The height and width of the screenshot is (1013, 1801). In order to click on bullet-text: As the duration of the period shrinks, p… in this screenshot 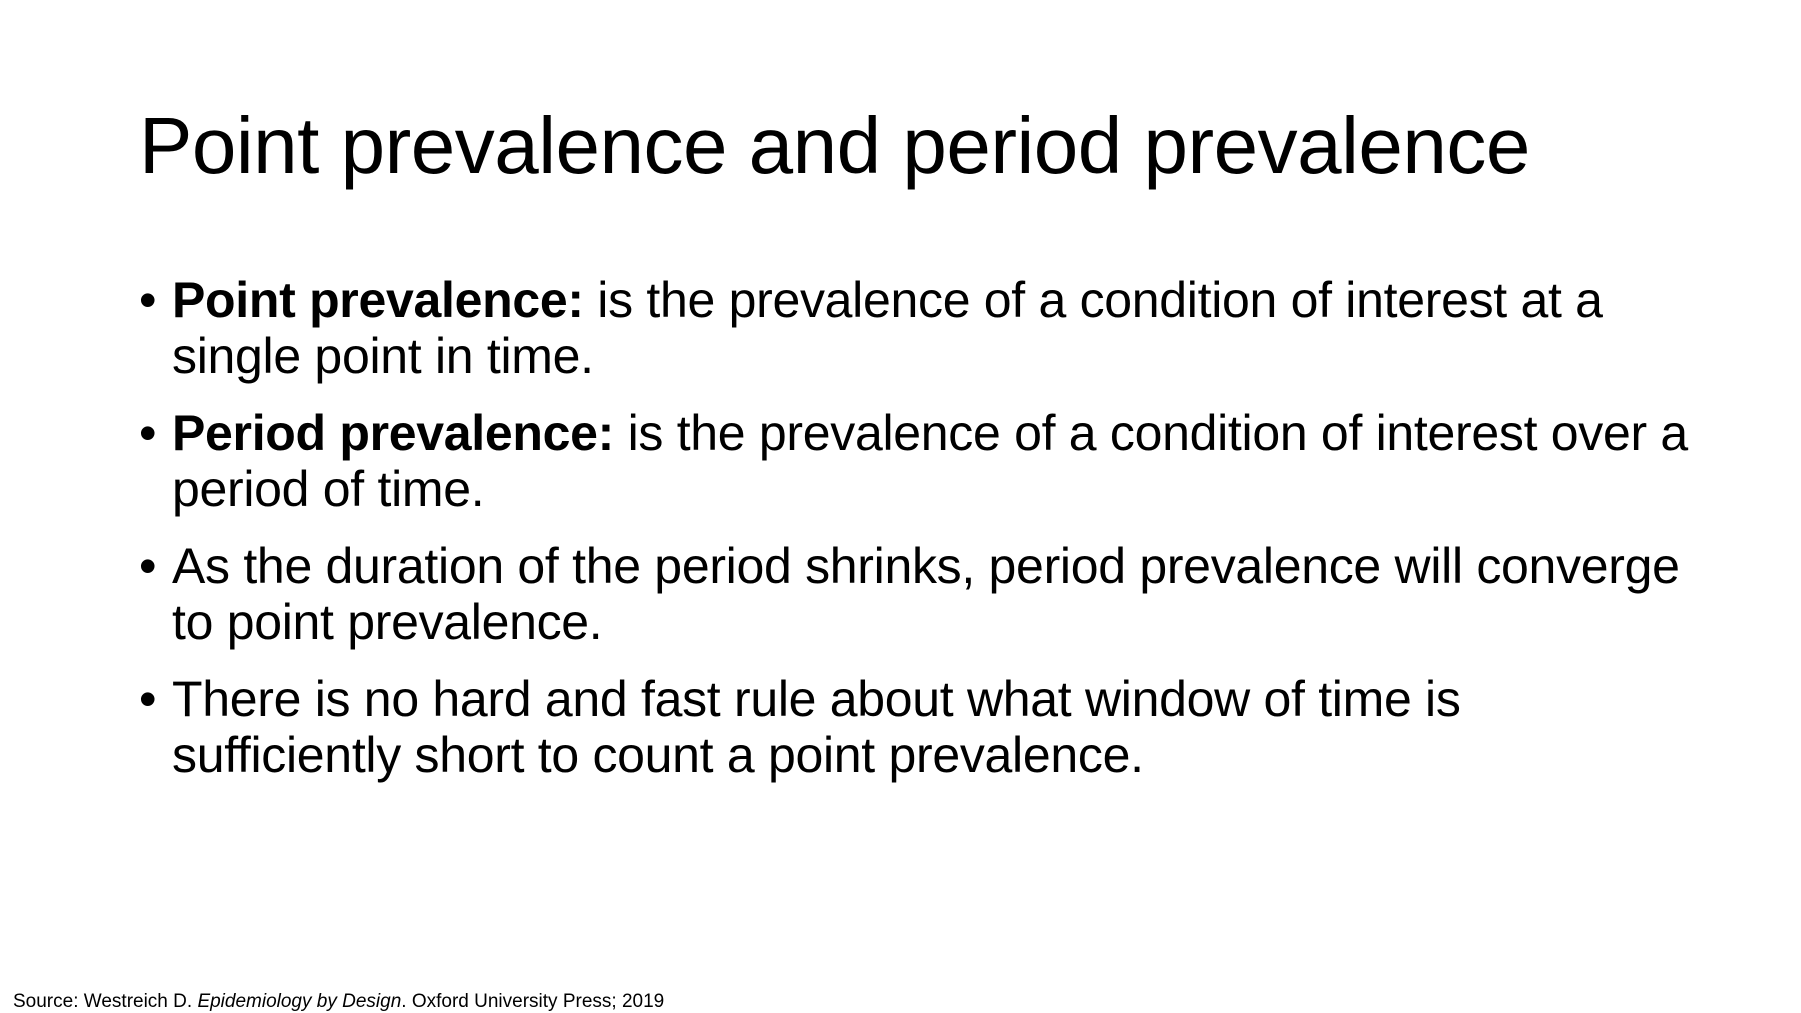, I will do `click(926, 594)`.